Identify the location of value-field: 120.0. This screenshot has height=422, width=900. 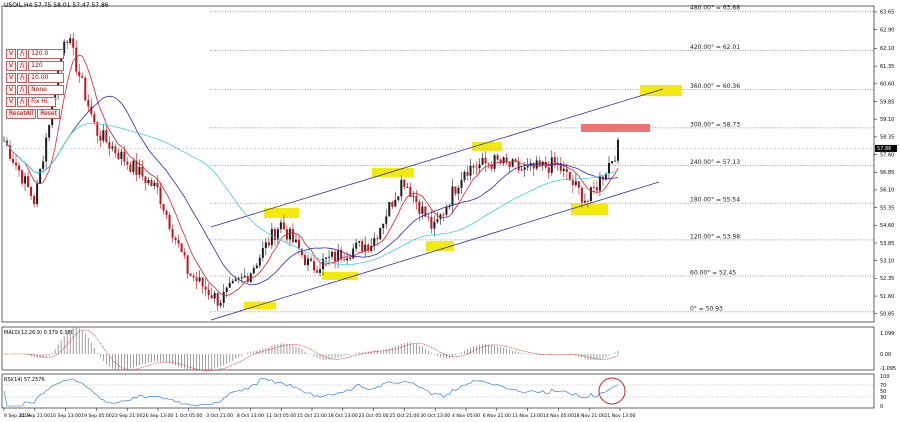
(46, 54).